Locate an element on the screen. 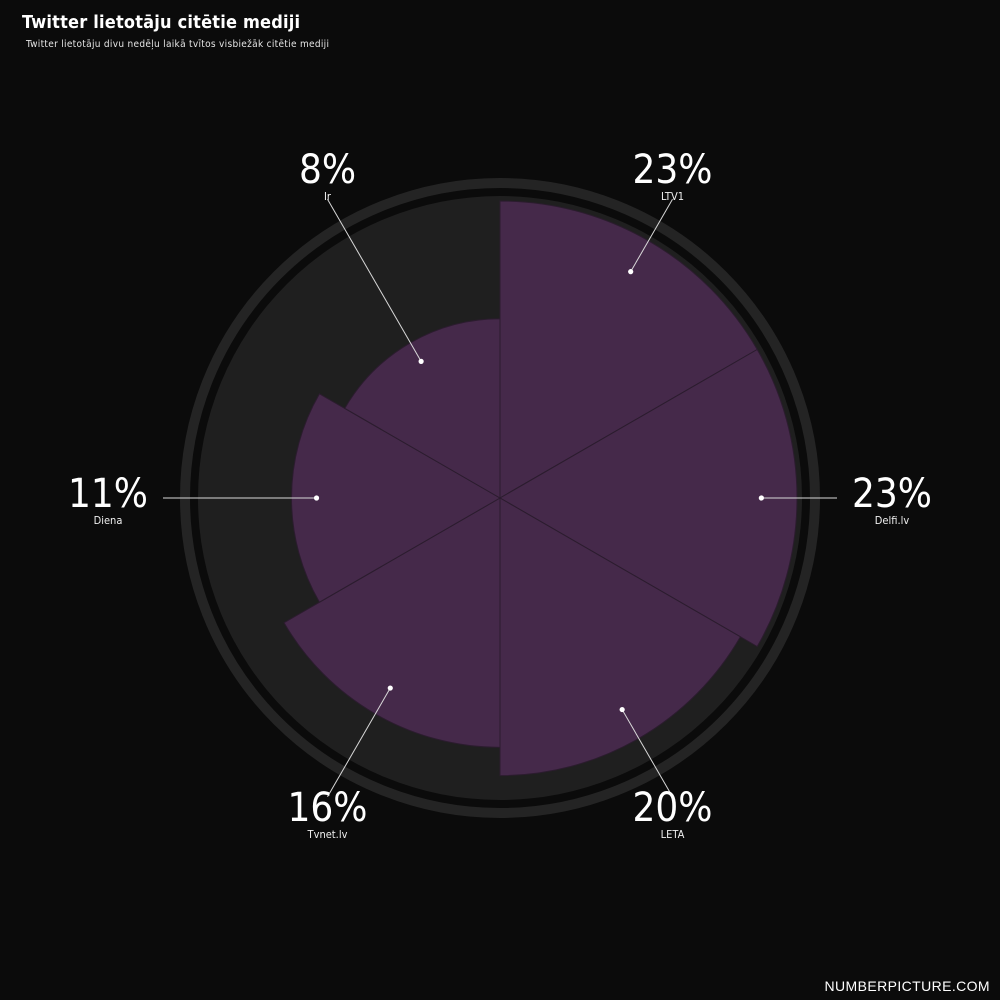 Image resolution: width=1000 pixels, height=1000 pixels. leader-line-ir is located at coordinates (374, 280).